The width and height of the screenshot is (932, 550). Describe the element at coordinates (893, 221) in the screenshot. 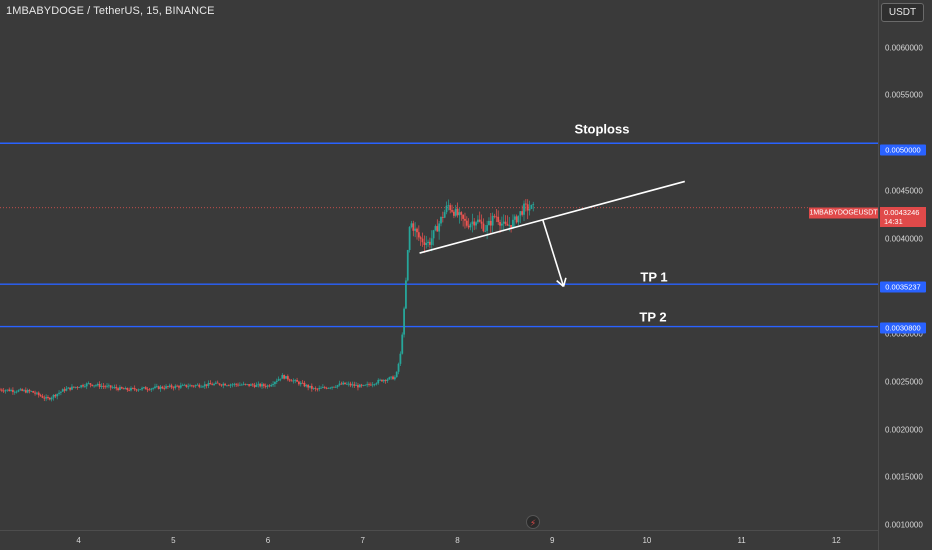

I see `bar-countdown: 14:31` at that location.